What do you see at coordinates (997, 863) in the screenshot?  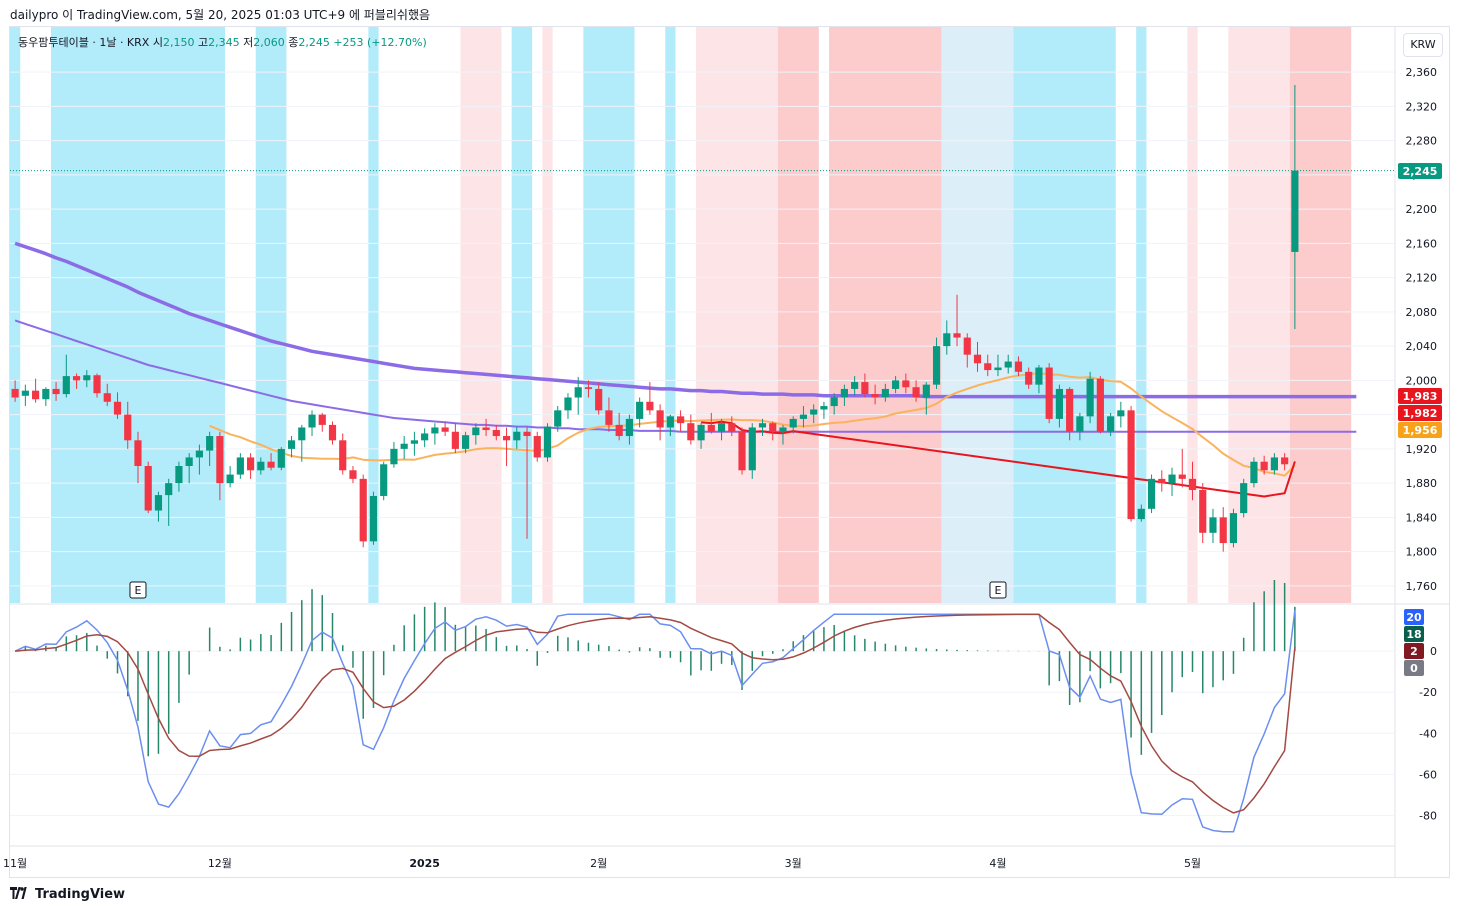 I see `x-tick-label: 4월` at bounding box center [997, 863].